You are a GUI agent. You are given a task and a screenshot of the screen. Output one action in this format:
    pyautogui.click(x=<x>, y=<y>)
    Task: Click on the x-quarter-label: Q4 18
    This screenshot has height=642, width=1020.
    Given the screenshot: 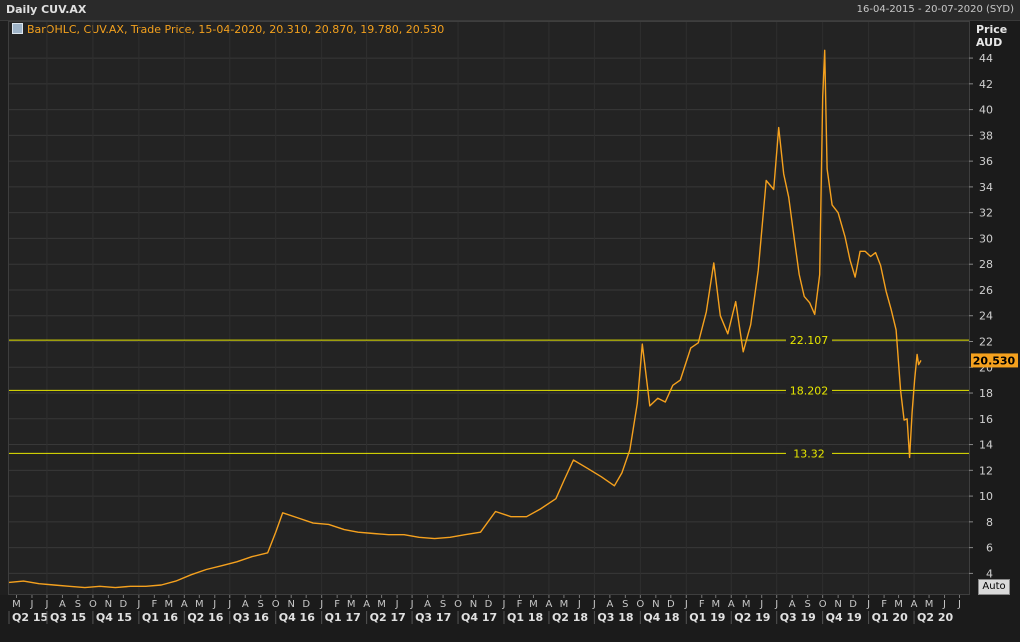 What is the action you would take?
    pyautogui.click(x=661, y=617)
    